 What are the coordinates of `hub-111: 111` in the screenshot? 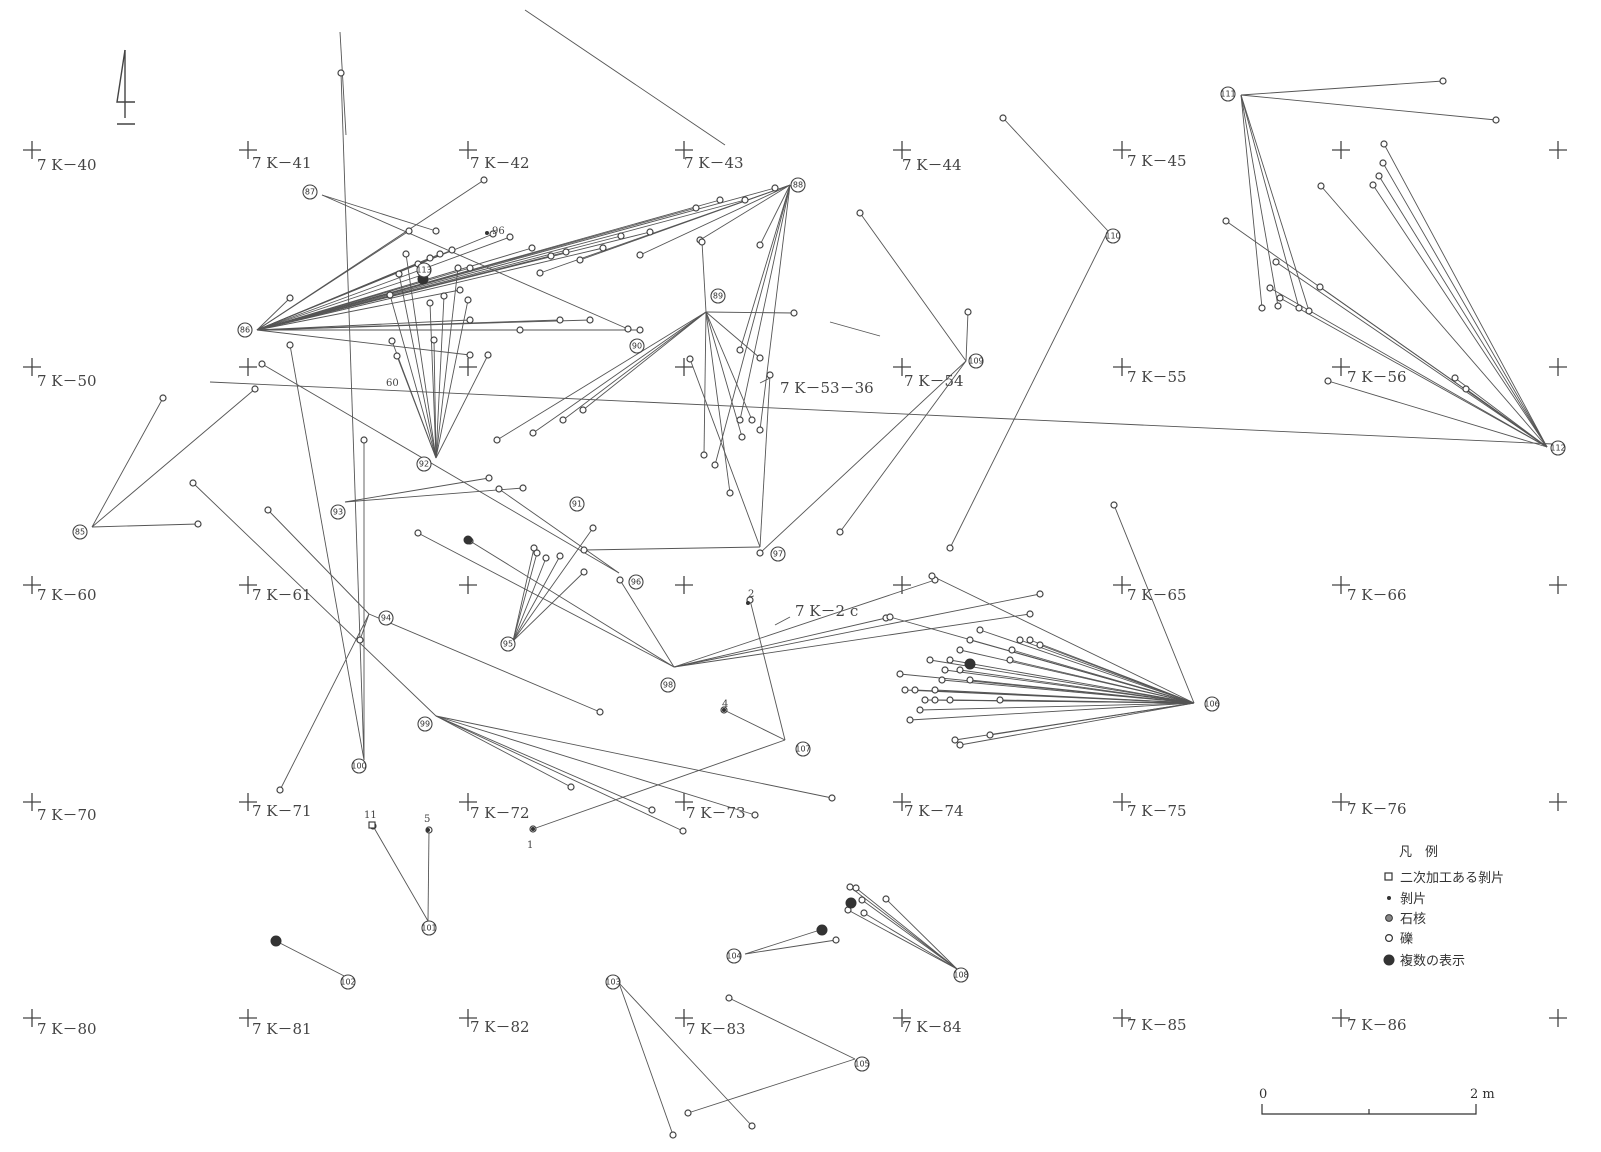 It's located at (1228, 94).